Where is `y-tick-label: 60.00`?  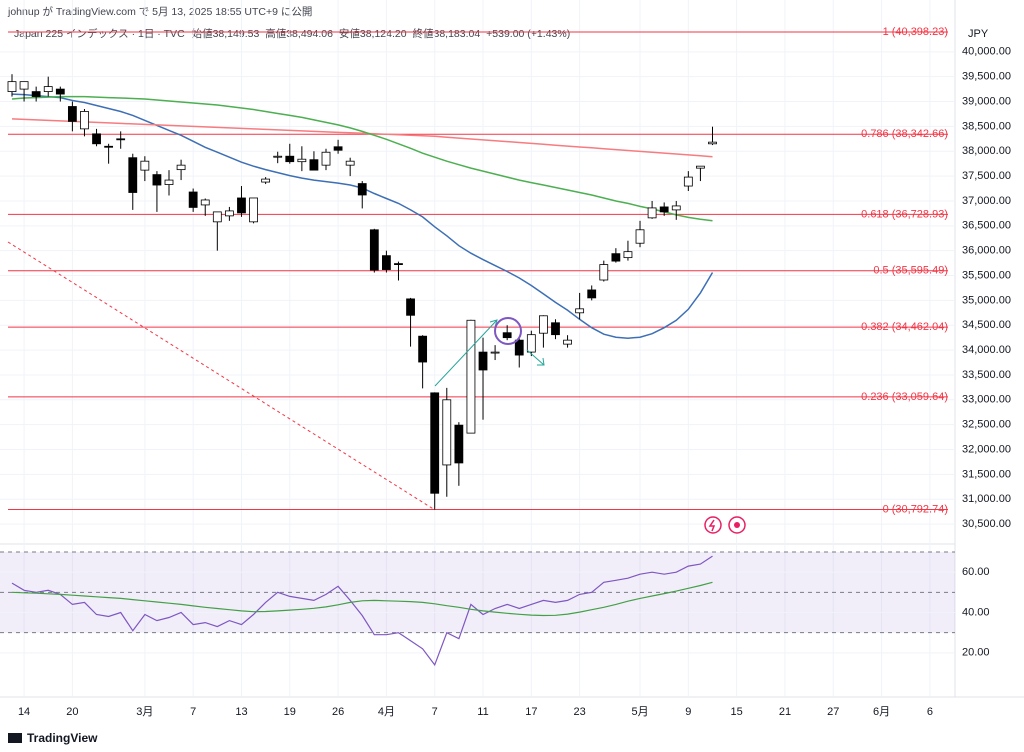 y-tick-label: 60.00 is located at coordinates (976, 572).